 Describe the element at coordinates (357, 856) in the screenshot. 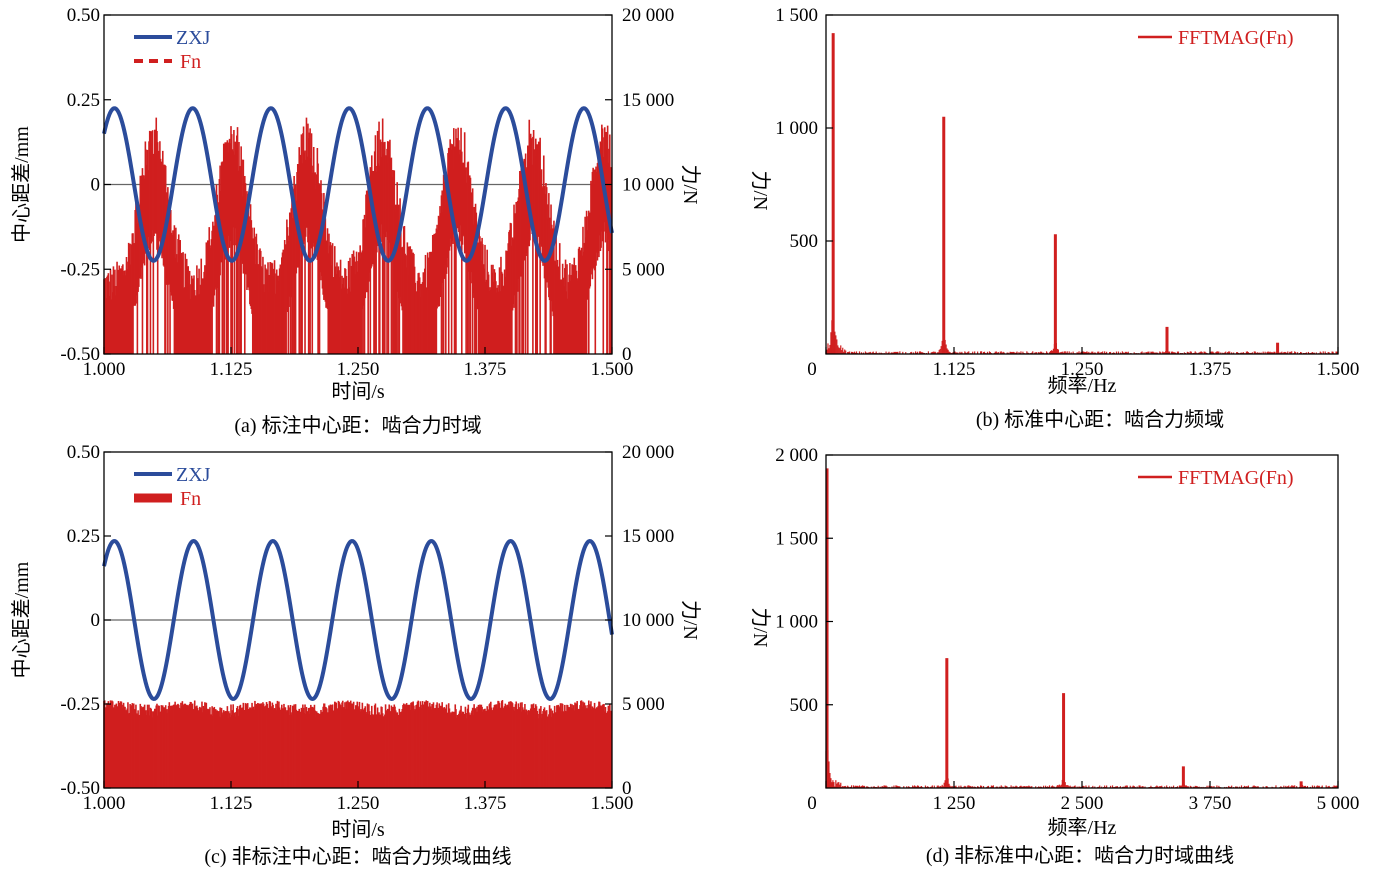

I see `figure-caption: (c) 非标注中心距：啮合力频域曲线` at that location.